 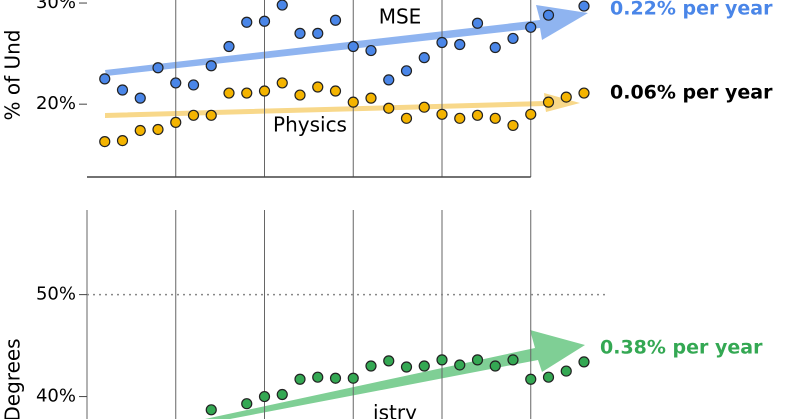 I want to click on y-tick-label: 30%, so click(x=56, y=6).